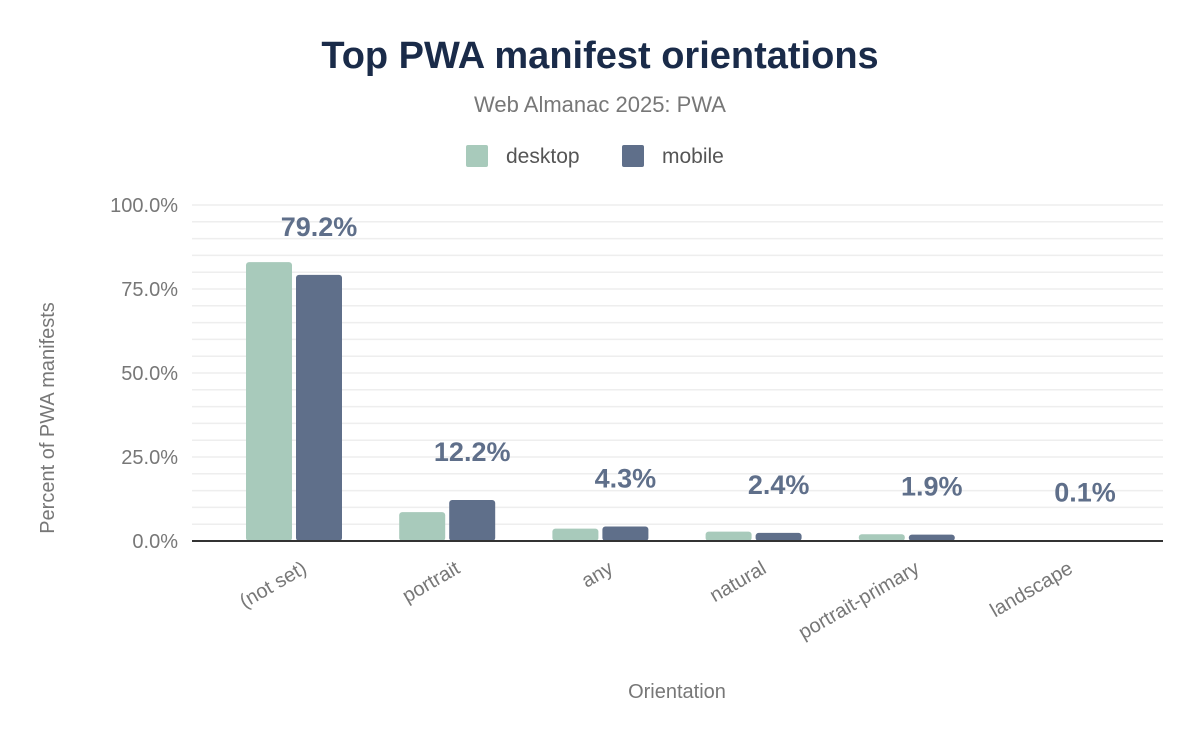 Image resolution: width=1200 pixels, height=747 pixels. Describe the element at coordinates (149, 374) in the screenshot. I see `y-tick-label: 50.0%` at that location.